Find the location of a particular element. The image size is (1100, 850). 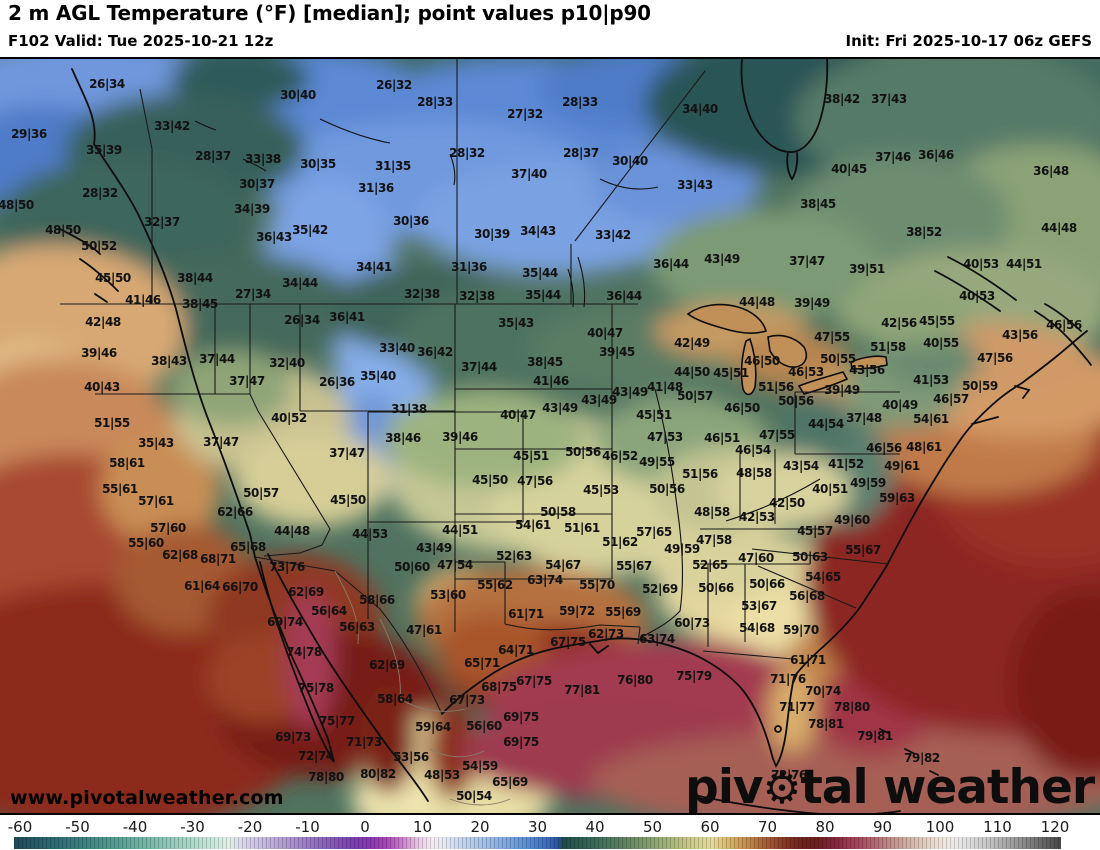

point-value: 69|73 is located at coordinates (293, 737).